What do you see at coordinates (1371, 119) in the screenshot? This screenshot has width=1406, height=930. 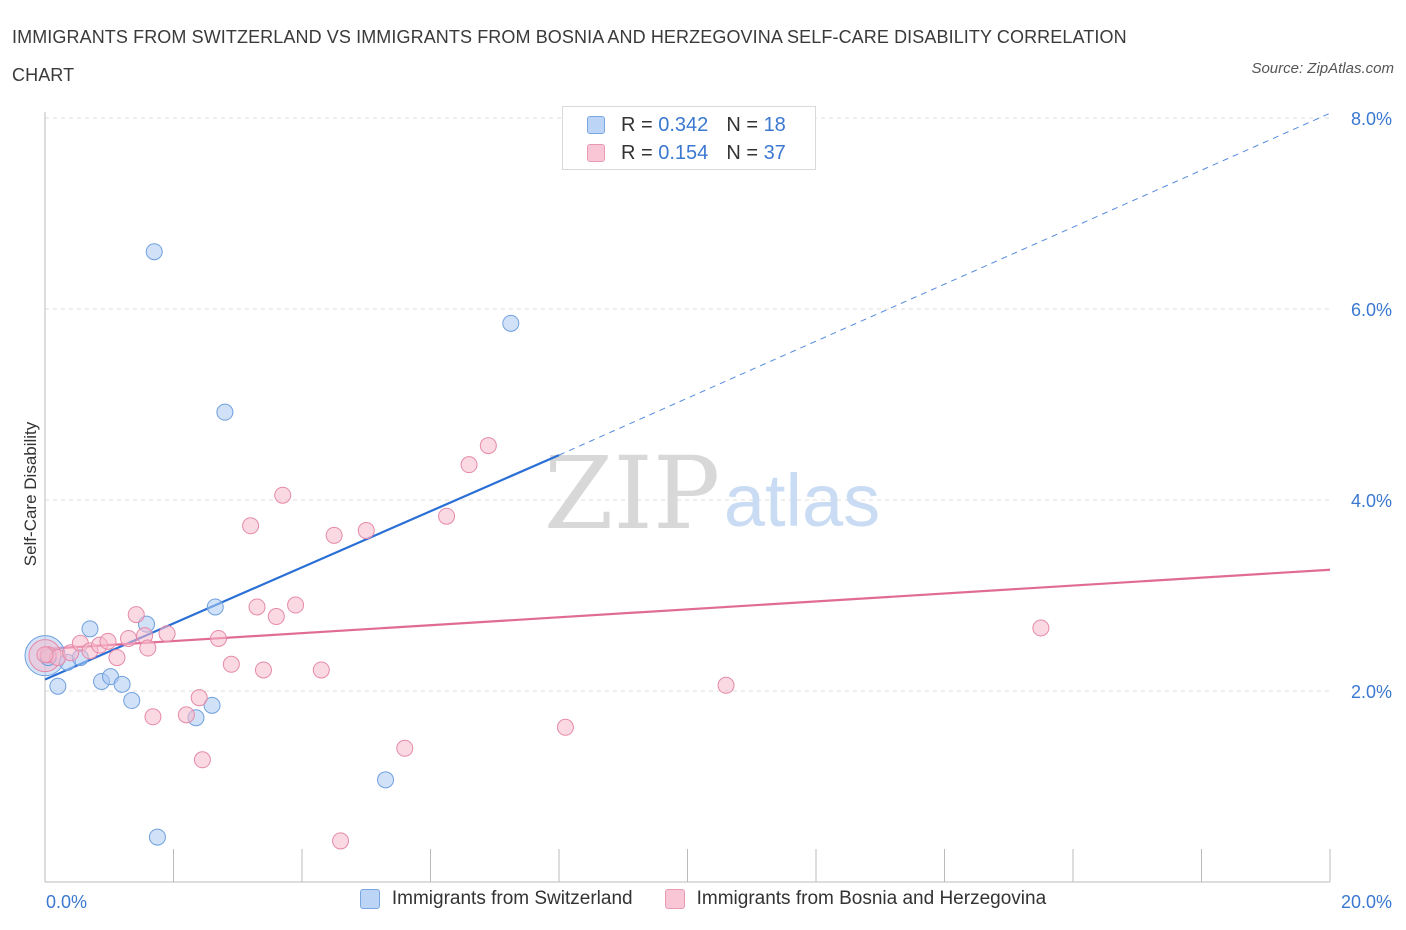 I see `y-tick-label: 8.0%` at bounding box center [1371, 119].